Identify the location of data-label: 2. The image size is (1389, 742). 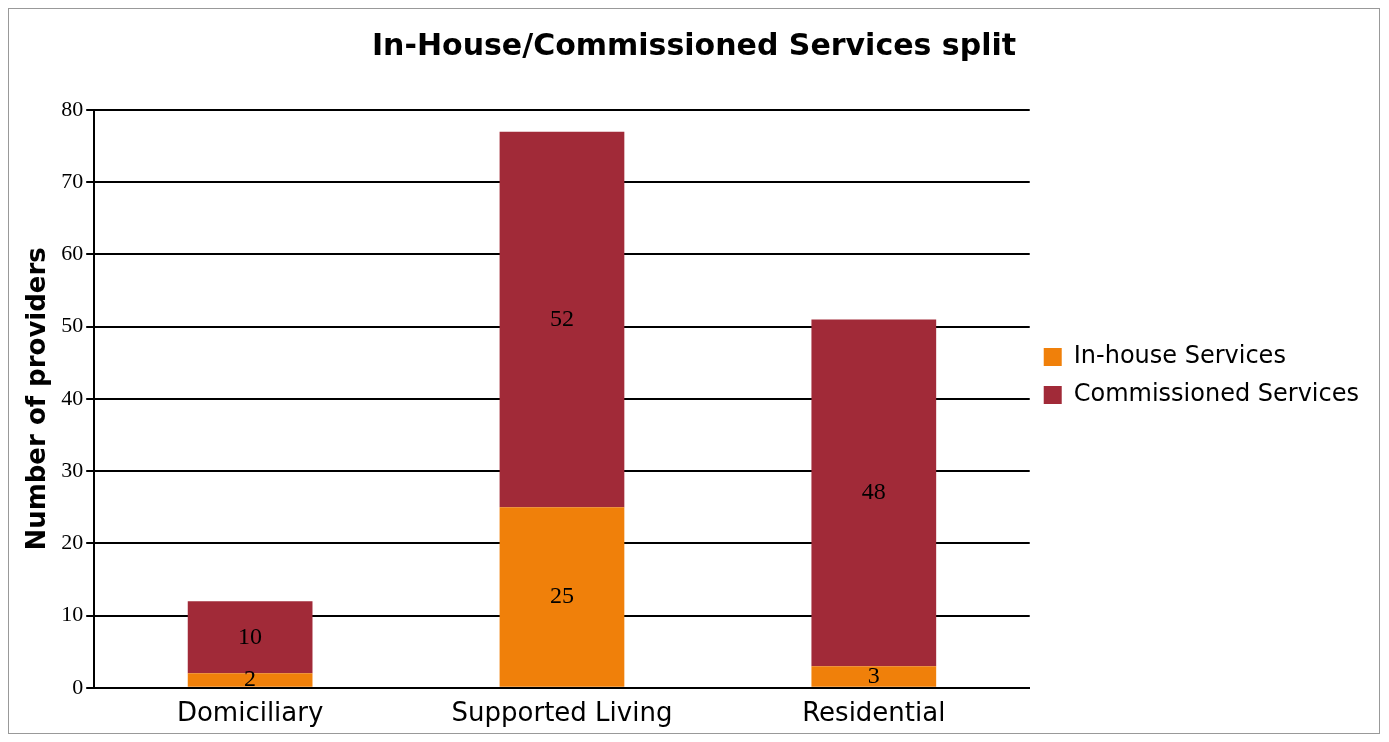
(250, 678).